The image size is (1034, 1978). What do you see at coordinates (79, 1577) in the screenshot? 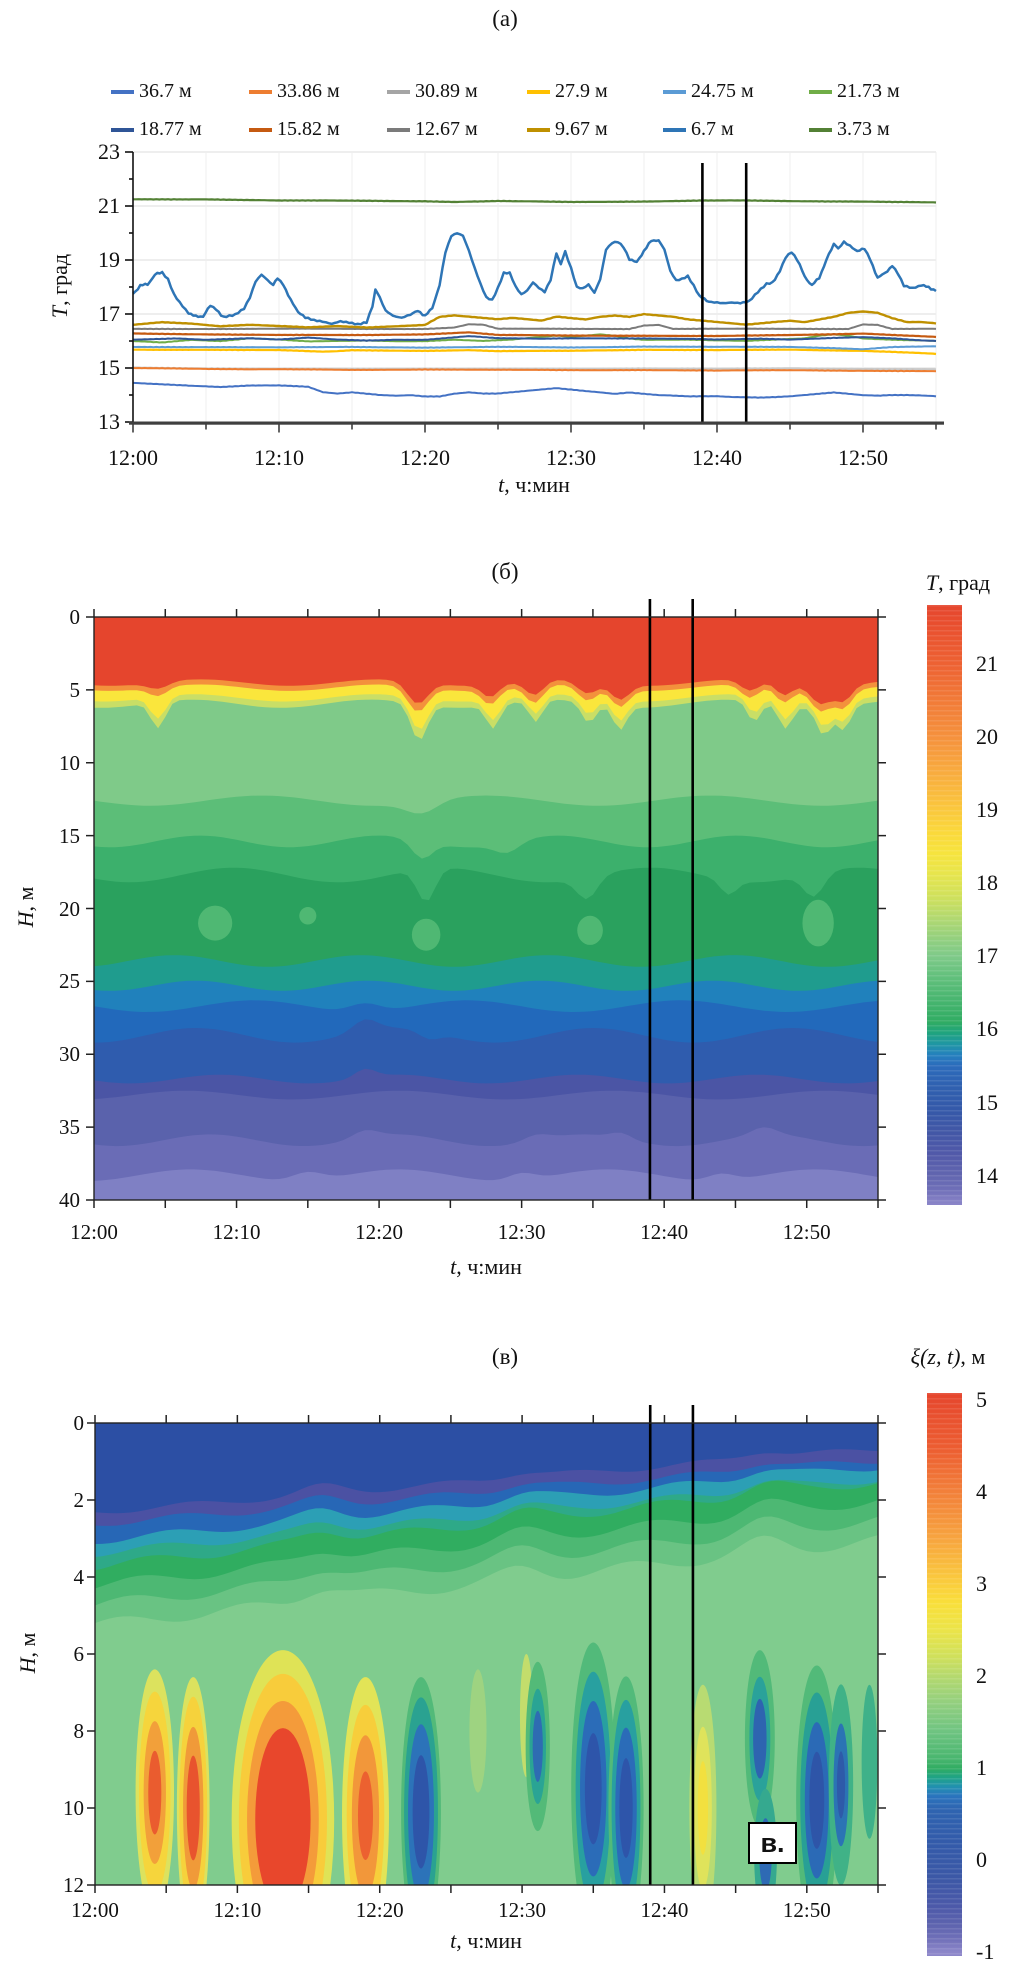
I see `panel-v-y-tick-label: 4` at bounding box center [79, 1577].